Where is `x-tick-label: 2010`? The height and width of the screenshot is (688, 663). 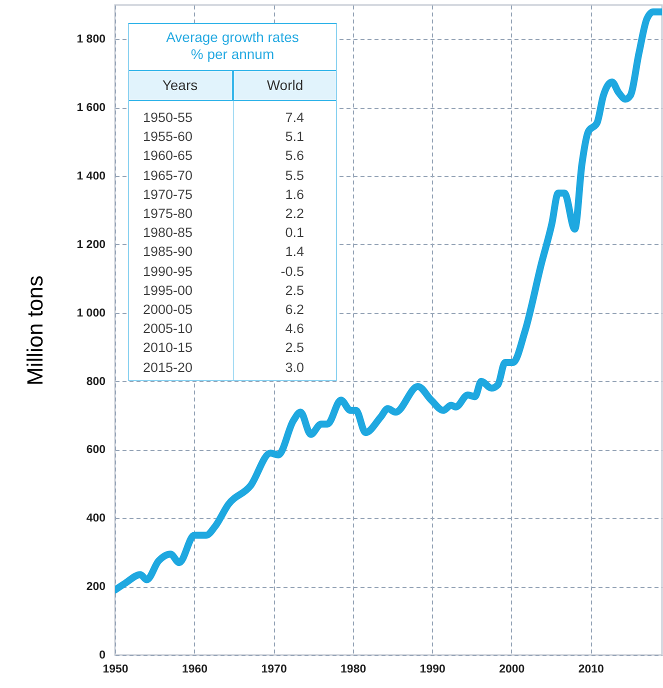 x-tick-label: 2010 is located at coordinates (591, 670).